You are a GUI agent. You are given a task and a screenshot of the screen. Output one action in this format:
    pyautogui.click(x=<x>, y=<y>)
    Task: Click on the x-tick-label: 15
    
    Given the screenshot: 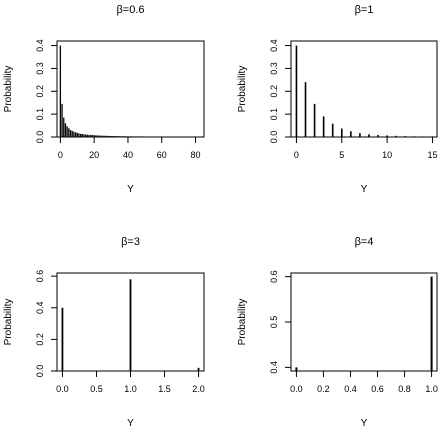 What is the action you would take?
    pyautogui.click(x=432, y=155)
    